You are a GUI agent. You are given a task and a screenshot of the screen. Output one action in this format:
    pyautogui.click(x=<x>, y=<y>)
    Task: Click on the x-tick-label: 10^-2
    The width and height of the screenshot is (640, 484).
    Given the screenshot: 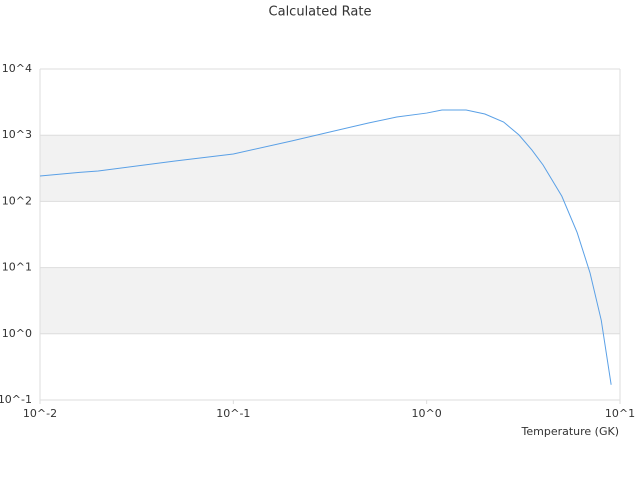 What is the action you would take?
    pyautogui.click(x=40, y=413)
    